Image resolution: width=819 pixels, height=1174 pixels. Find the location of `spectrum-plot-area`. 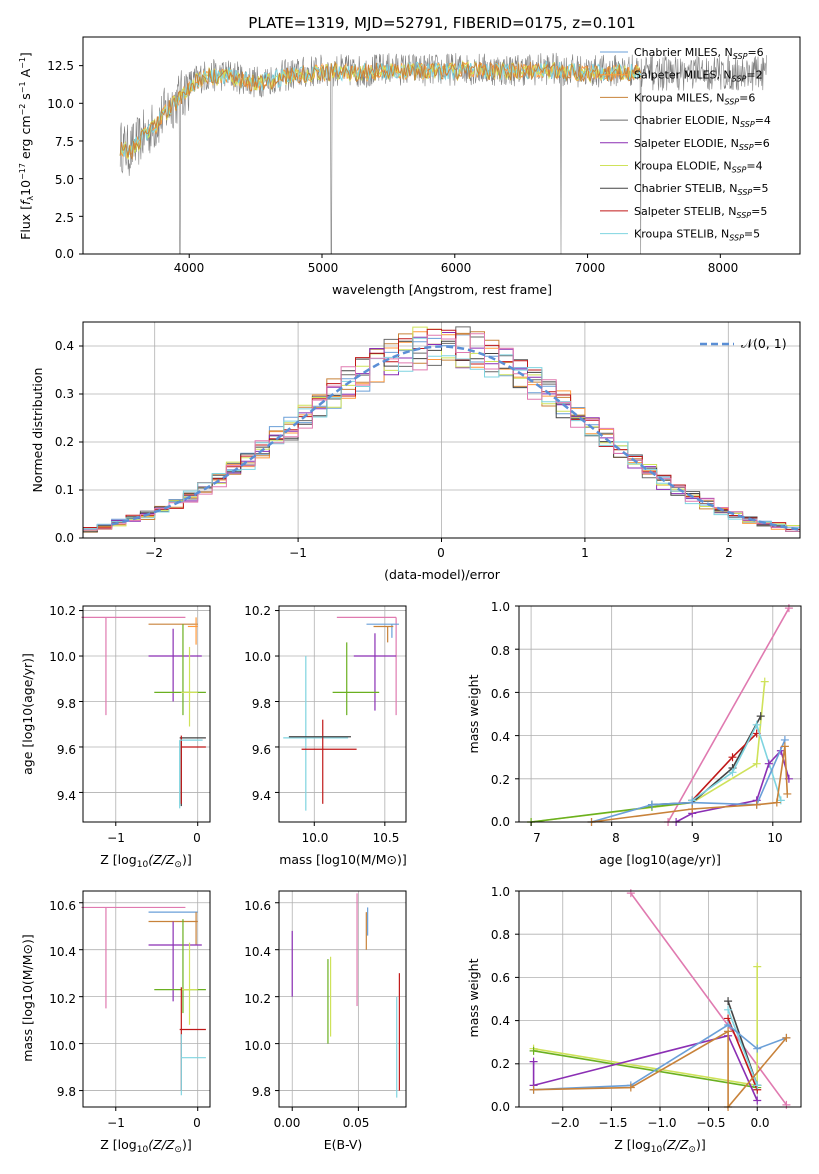

spectrum-plot-area is located at coordinates (443, 153).